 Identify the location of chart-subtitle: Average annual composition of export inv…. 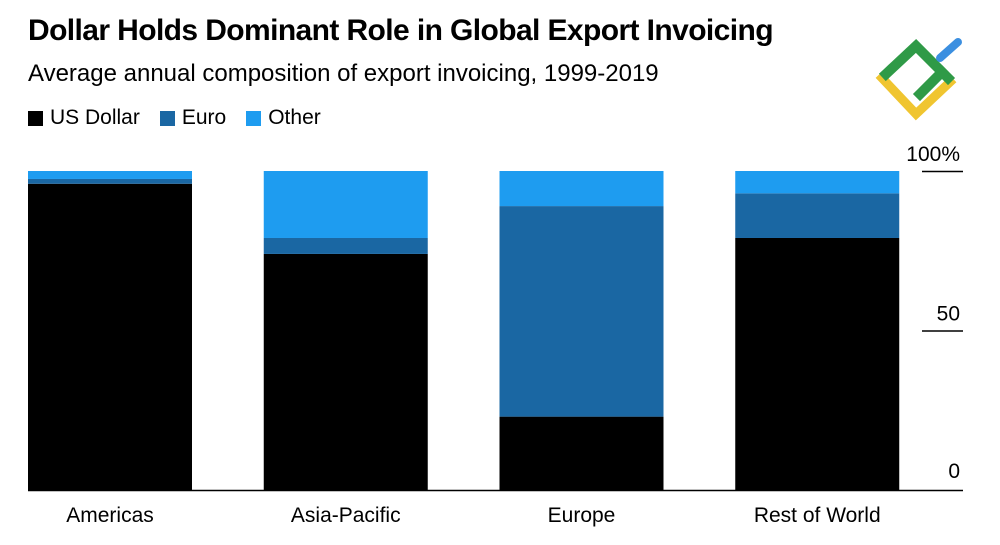
(343, 73).